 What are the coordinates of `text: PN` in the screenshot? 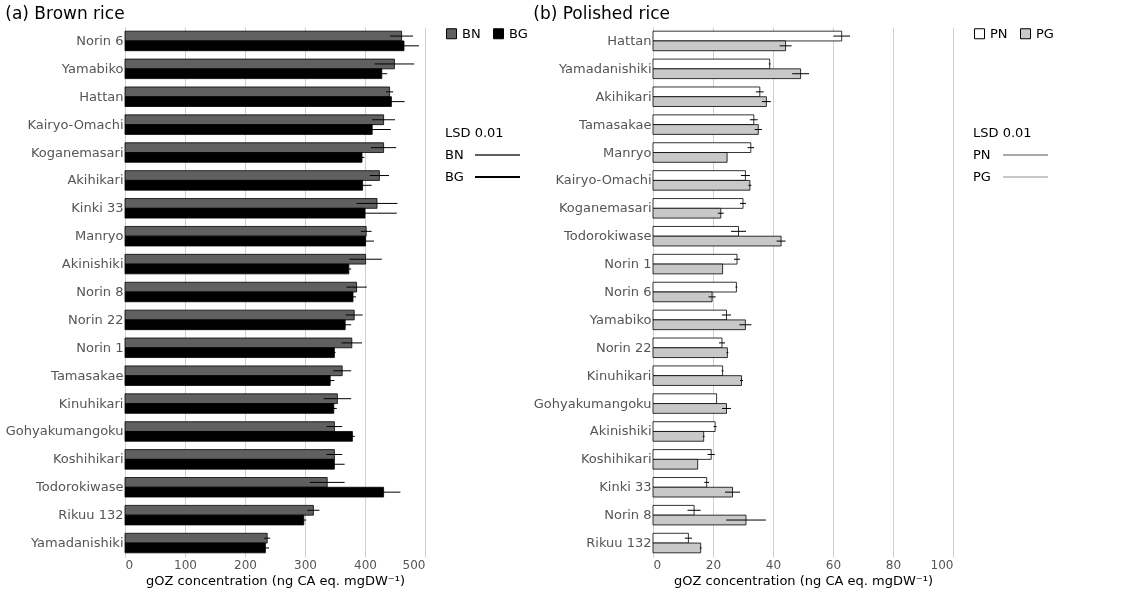 It's located at (982, 154).